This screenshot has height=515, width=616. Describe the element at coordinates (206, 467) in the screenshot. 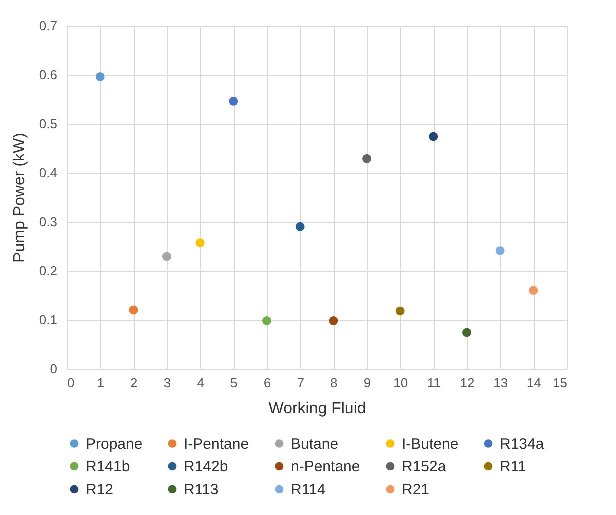

I see `legend-label: R142b` at that location.